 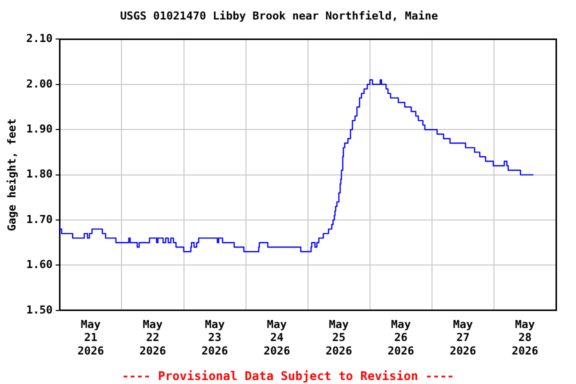 What do you see at coordinates (11, 175) in the screenshot?
I see `y-axis-title: Gage height, feet` at bounding box center [11, 175].